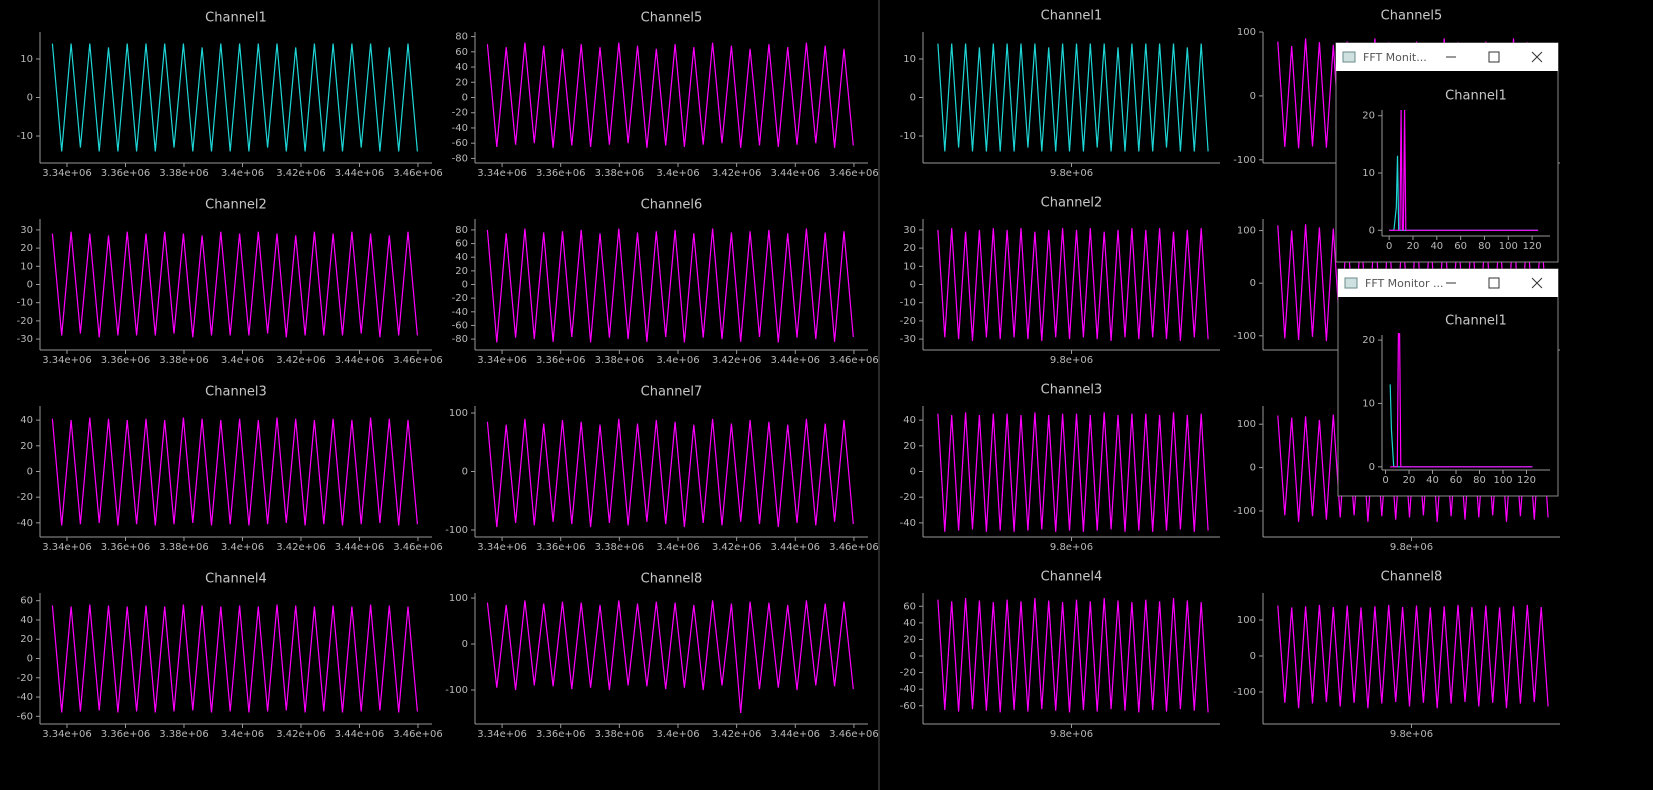  I want to click on plot: Channel3 40 20 0 -20 -40 9.8e+06, so click(1060, 468).